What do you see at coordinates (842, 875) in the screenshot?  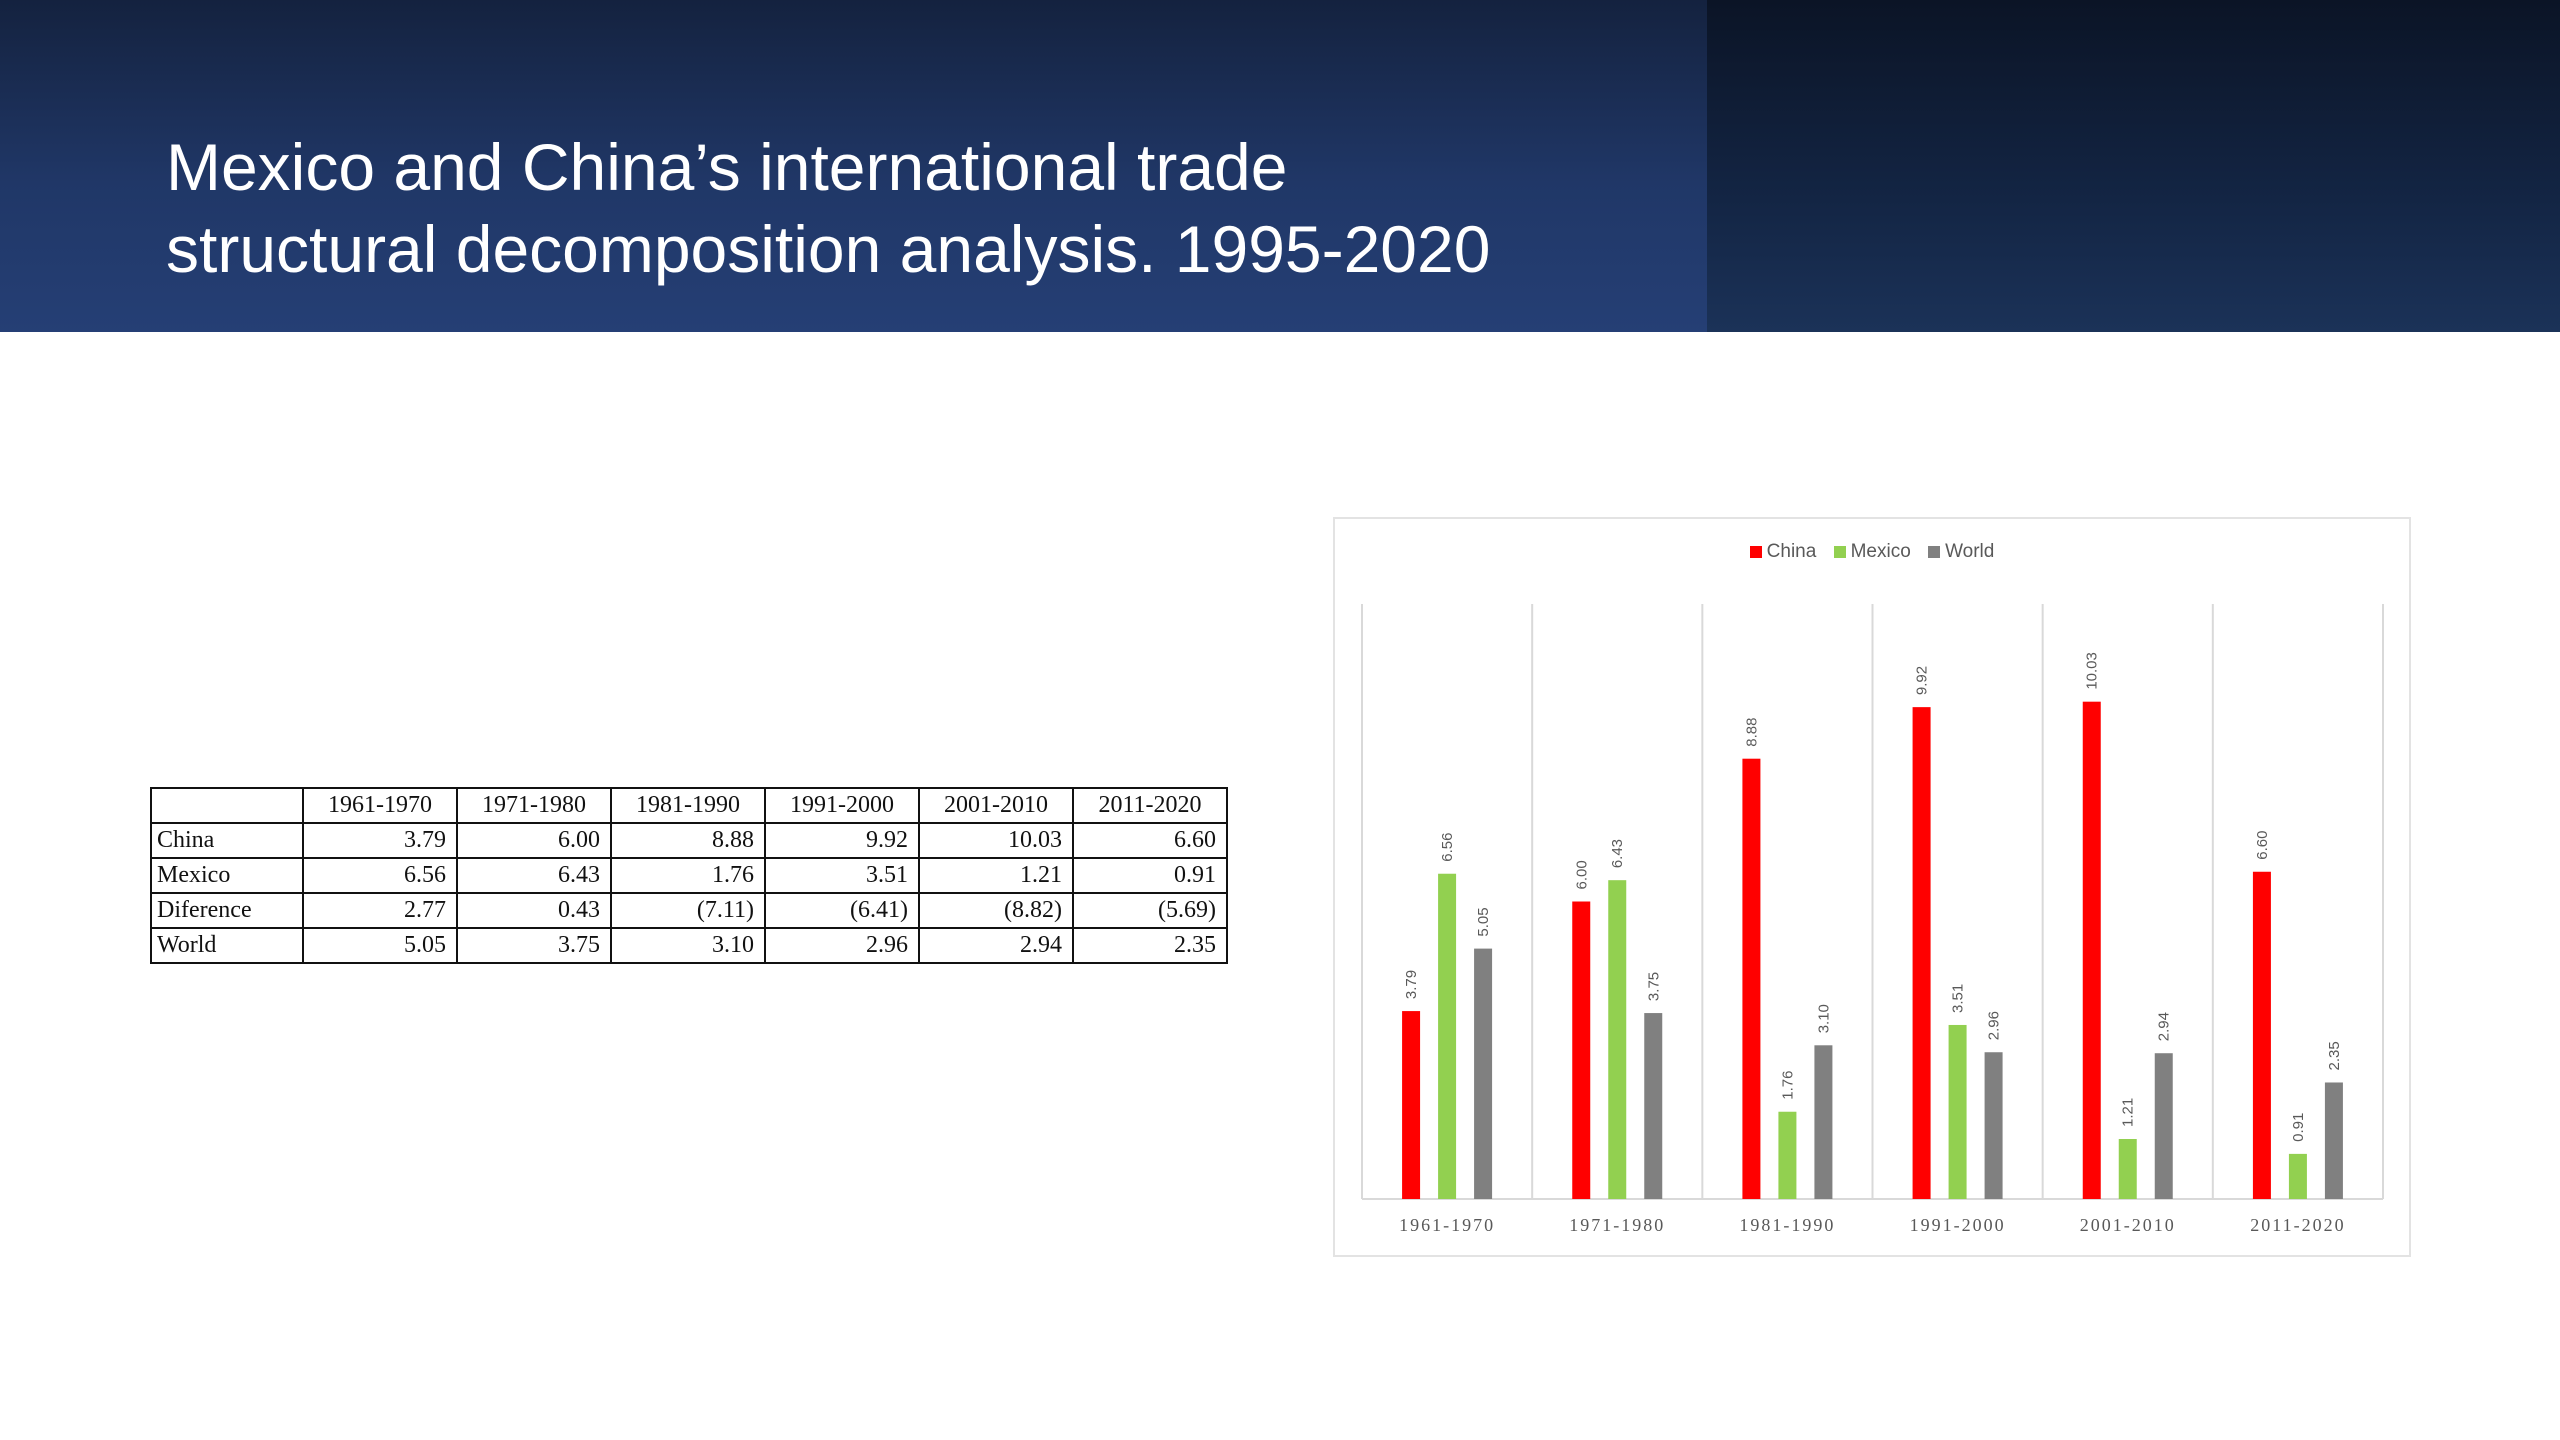 I see `table-cell: 3.51` at bounding box center [842, 875].